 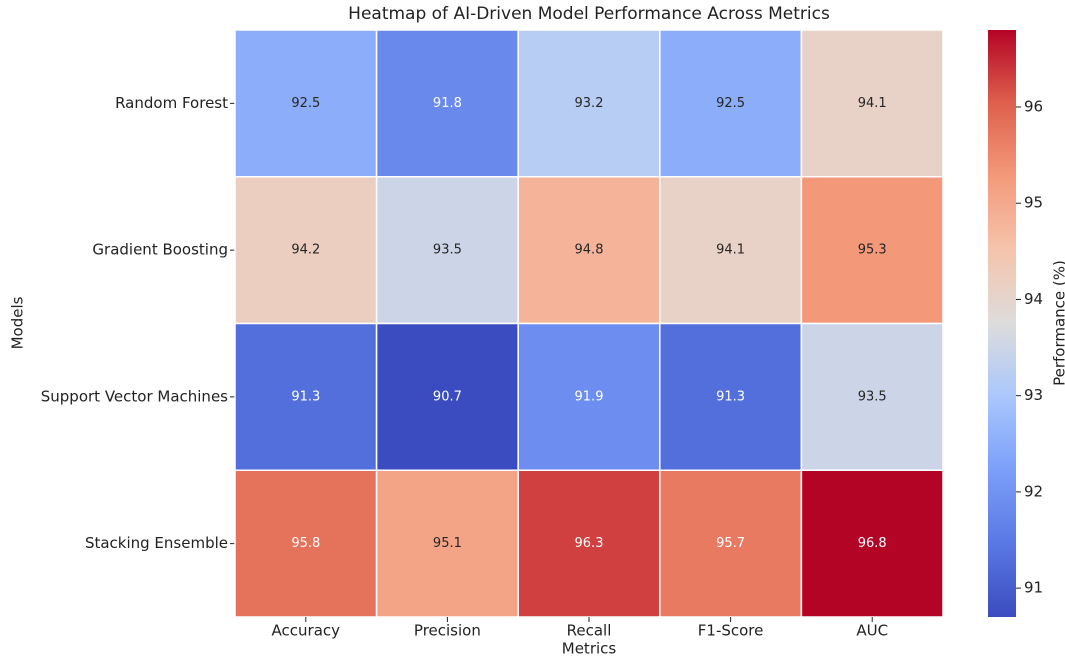 What do you see at coordinates (1033, 395) in the screenshot?
I see `colorbar-tick-label: 93` at bounding box center [1033, 395].